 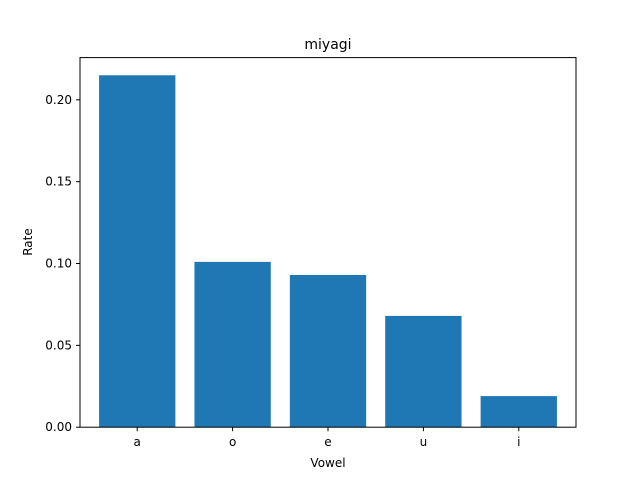 I want to click on x-tick-label: u, so click(x=424, y=442).